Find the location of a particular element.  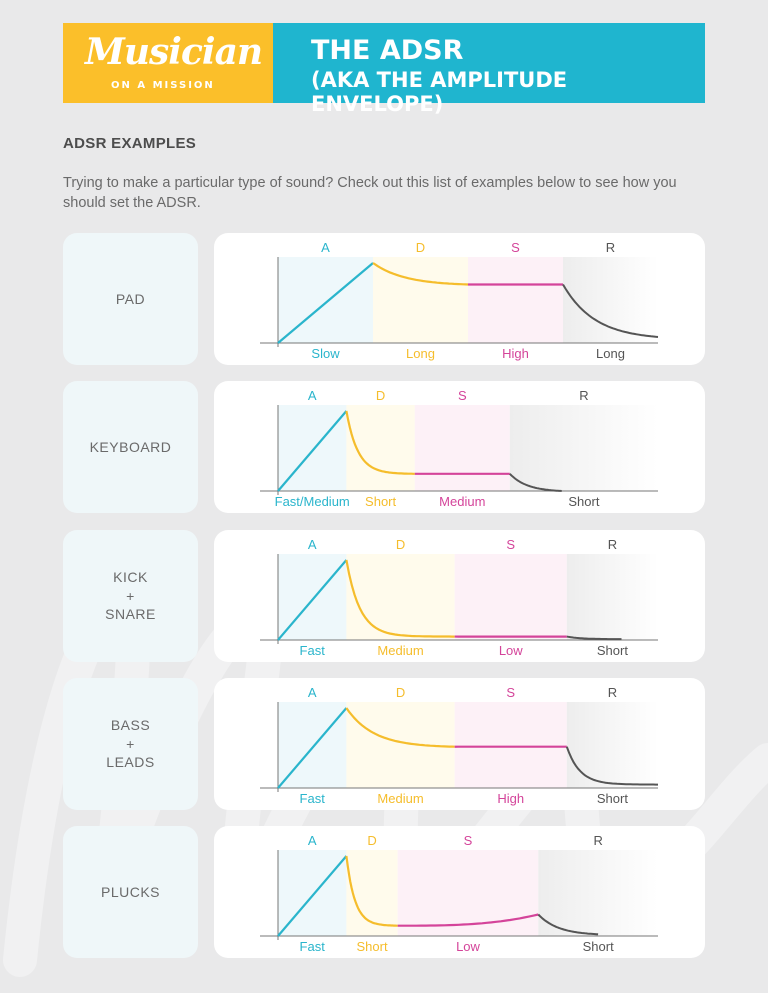

adsr-chart-card: A Fast D Medium S Low R Short is located at coordinates (459, 596).